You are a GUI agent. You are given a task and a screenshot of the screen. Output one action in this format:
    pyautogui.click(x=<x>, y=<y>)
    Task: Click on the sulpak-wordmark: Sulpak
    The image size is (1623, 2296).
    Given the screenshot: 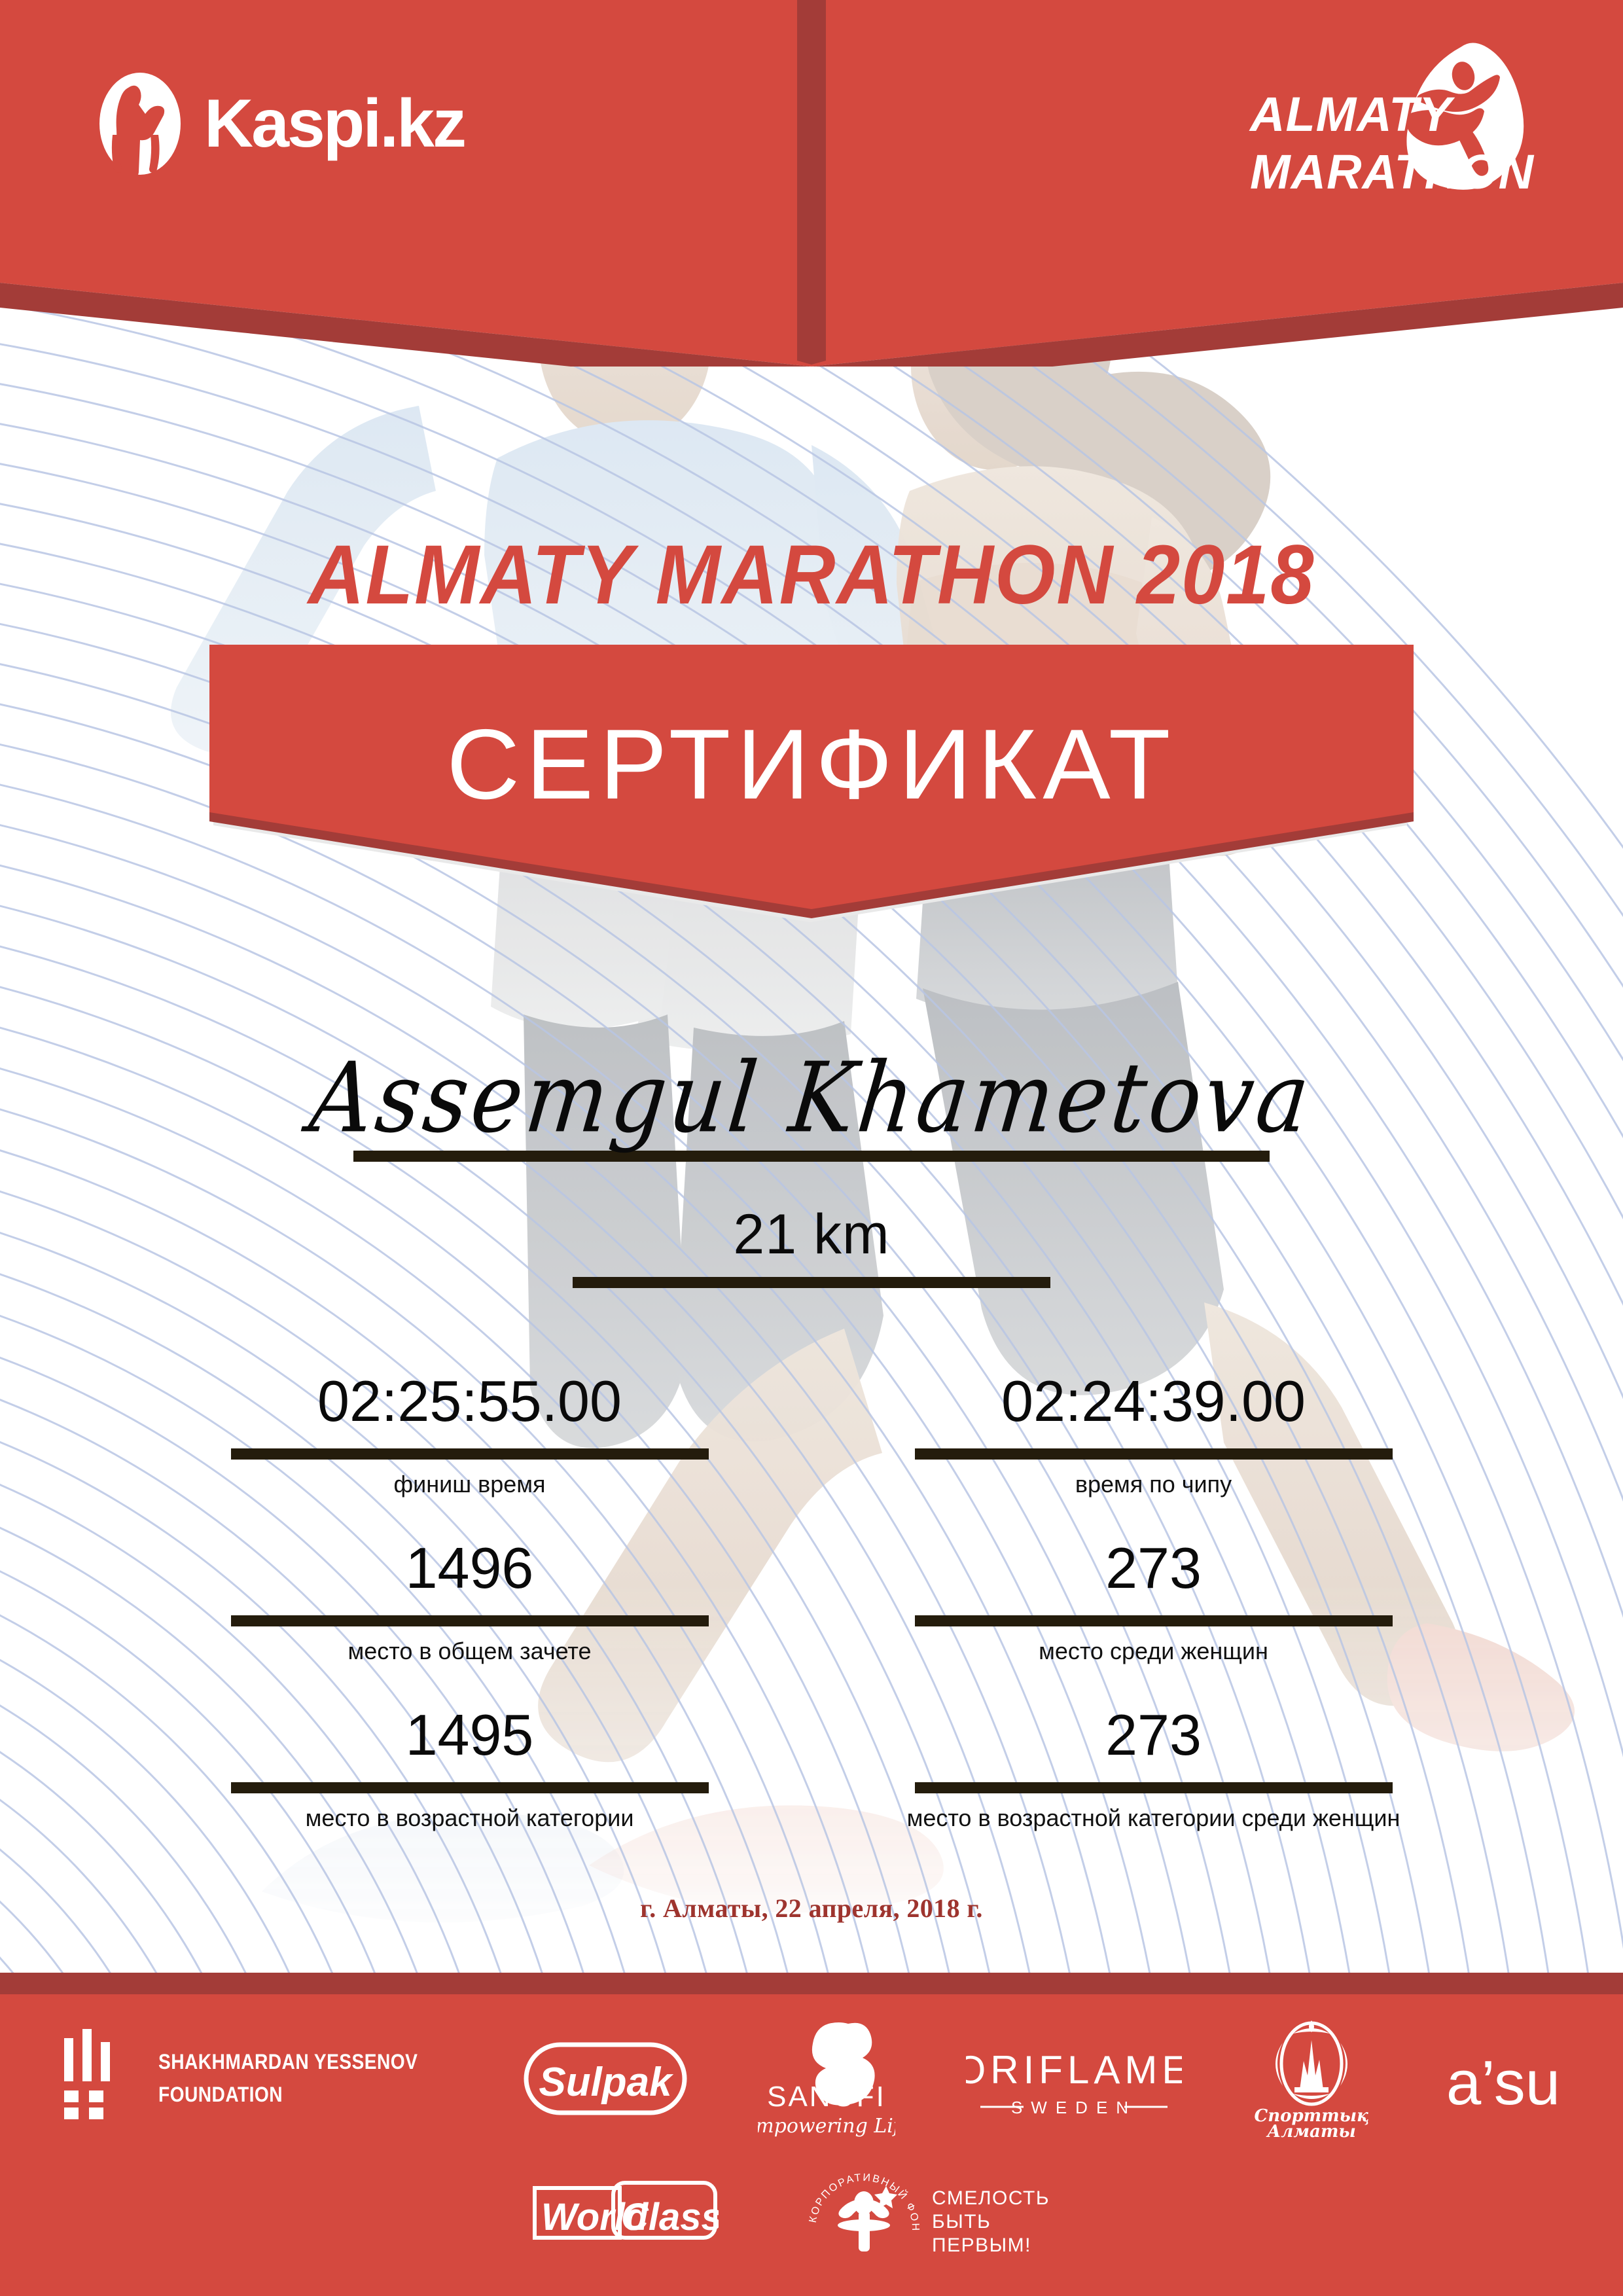 What is the action you would take?
    pyautogui.click(x=607, y=2082)
    